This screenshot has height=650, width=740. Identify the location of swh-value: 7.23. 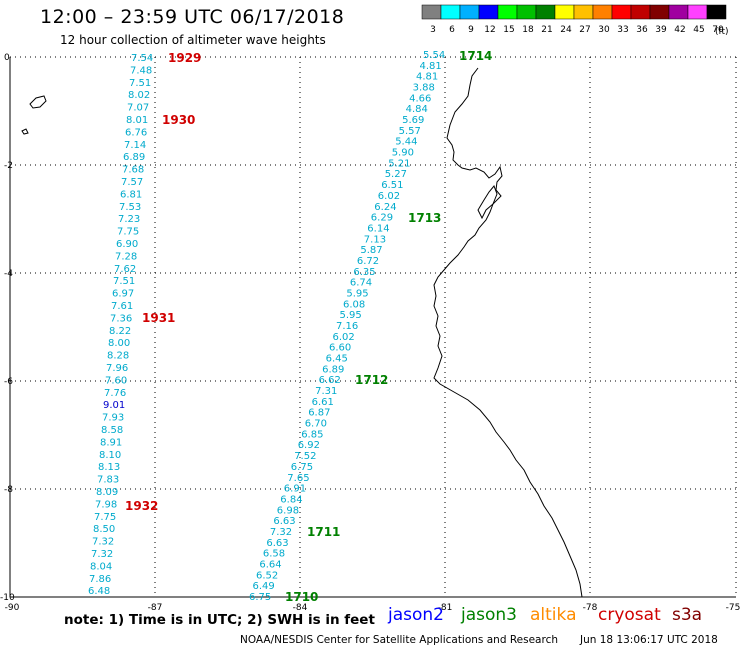
(129, 219).